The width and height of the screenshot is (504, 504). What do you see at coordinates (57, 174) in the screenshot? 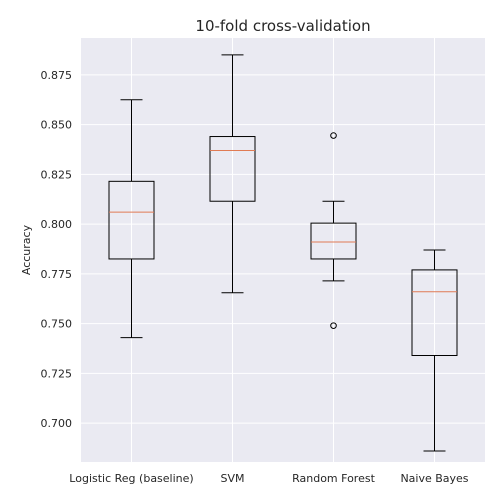
I see `y-tick-label: 0.825` at bounding box center [57, 174].